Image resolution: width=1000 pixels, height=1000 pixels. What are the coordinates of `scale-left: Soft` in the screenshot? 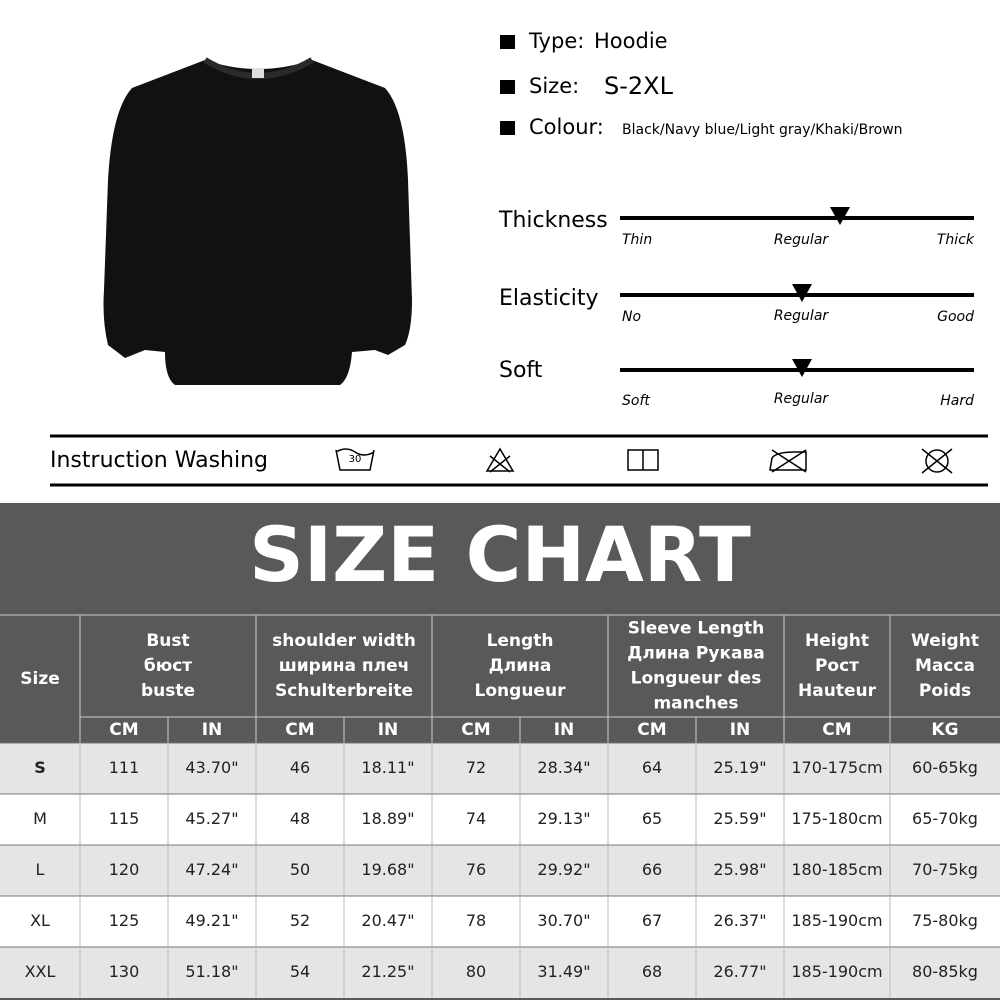 It's located at (636, 401).